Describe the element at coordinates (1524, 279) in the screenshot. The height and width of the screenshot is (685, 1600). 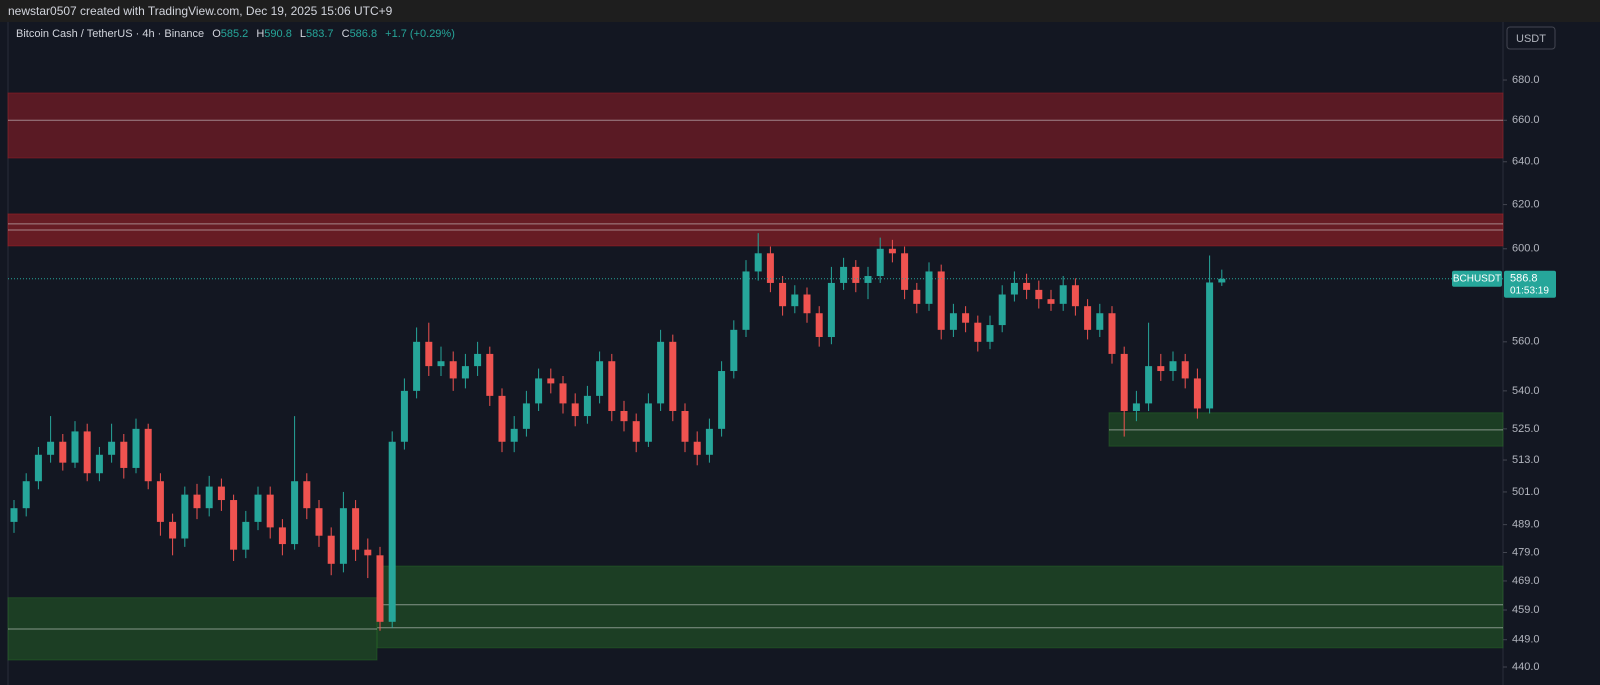
I see `price-label: 586.8` at that location.